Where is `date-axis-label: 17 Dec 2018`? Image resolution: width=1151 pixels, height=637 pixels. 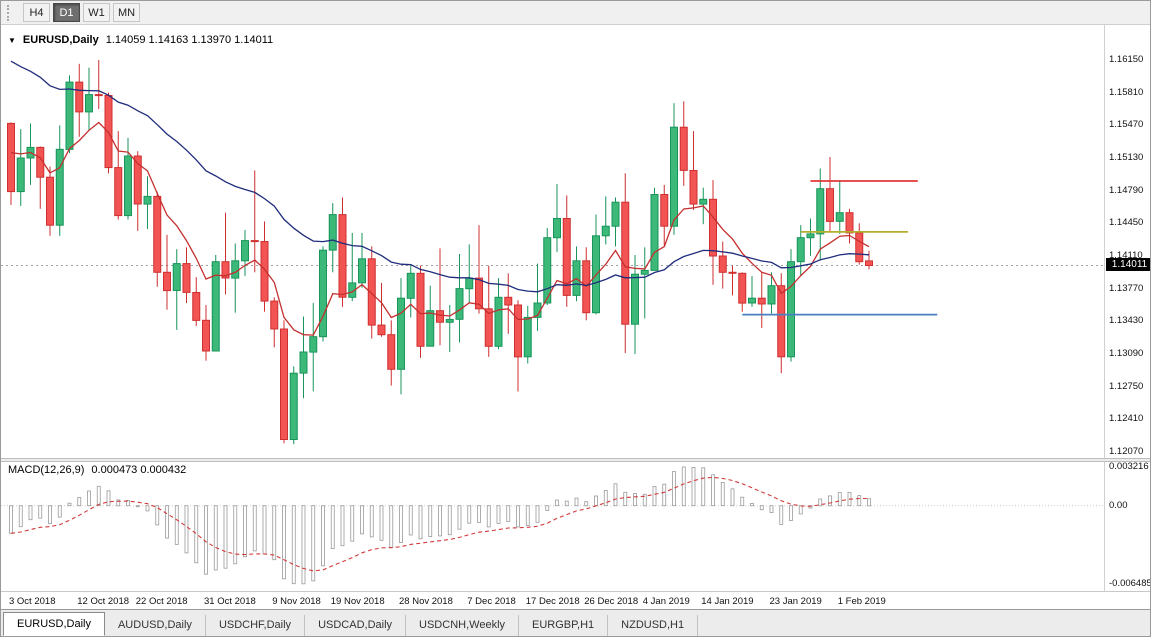
date-axis-label: 17 Dec 2018 is located at coordinates (552, 601).